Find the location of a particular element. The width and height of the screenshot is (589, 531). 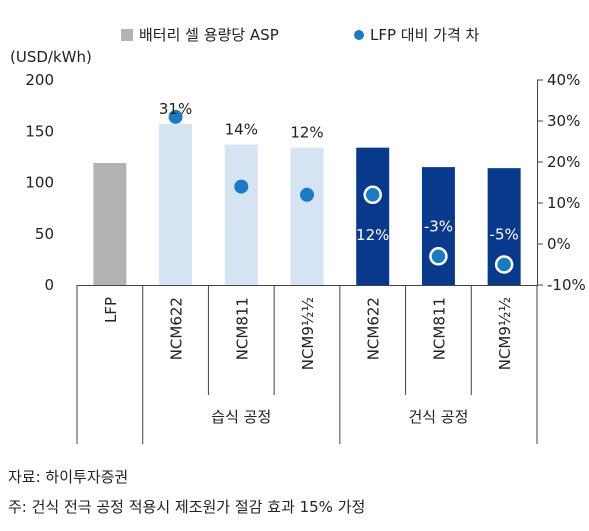

y-left-axis-label: (USD/kWh) is located at coordinates (51, 57).